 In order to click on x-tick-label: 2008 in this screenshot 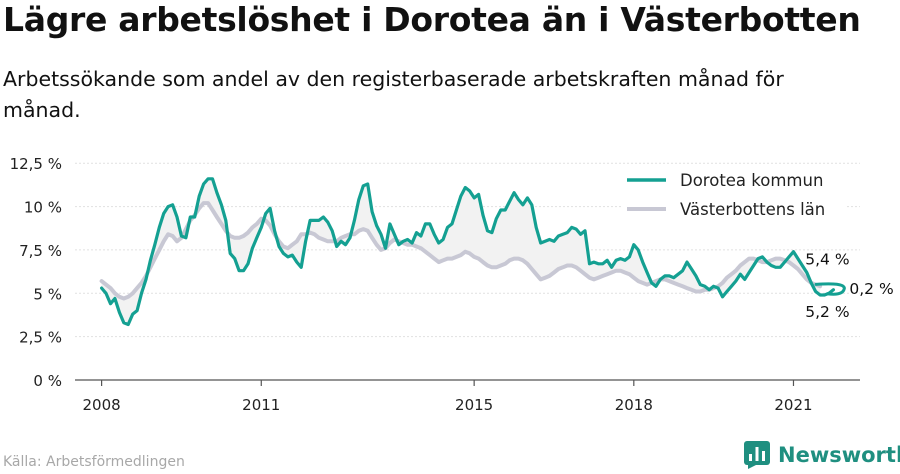, I will do `click(102, 405)`.